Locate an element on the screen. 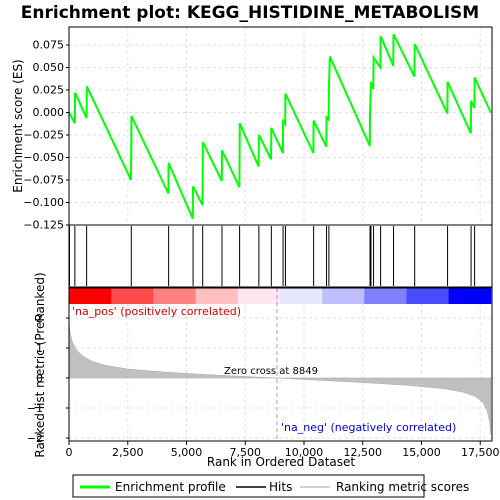 This screenshot has height=500, width=500. es-y-tick-label: 0.050 is located at coordinates (49, 67).